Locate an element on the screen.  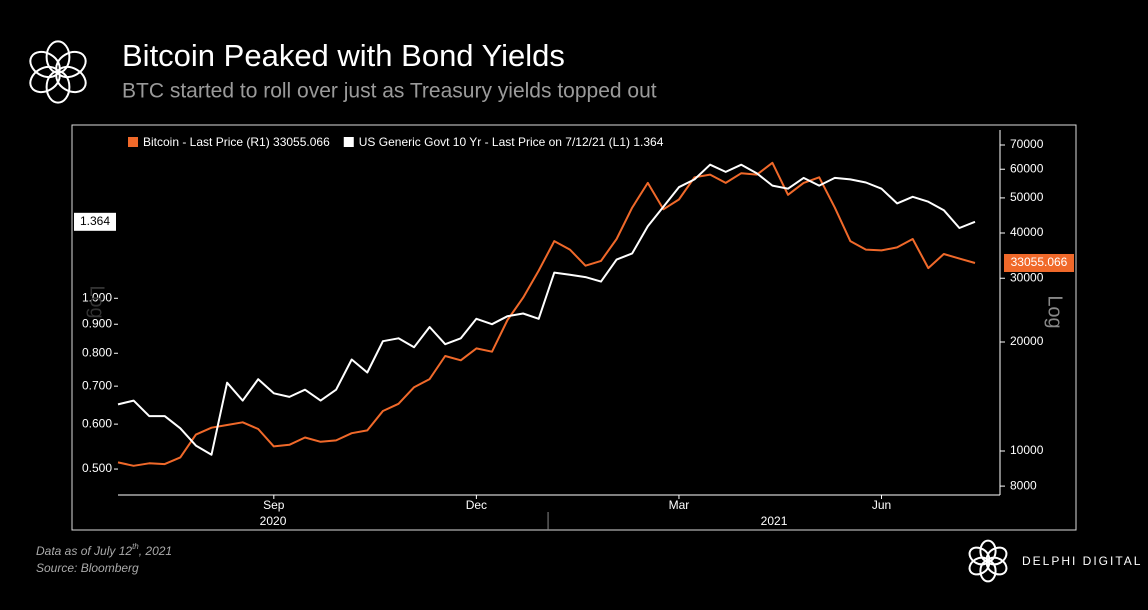
x-group-label: 2020 is located at coordinates (273, 521).